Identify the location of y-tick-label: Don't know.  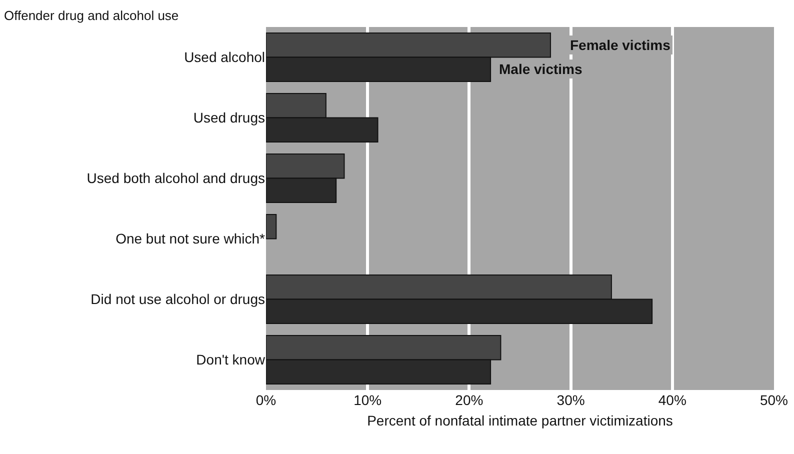
(231, 360).